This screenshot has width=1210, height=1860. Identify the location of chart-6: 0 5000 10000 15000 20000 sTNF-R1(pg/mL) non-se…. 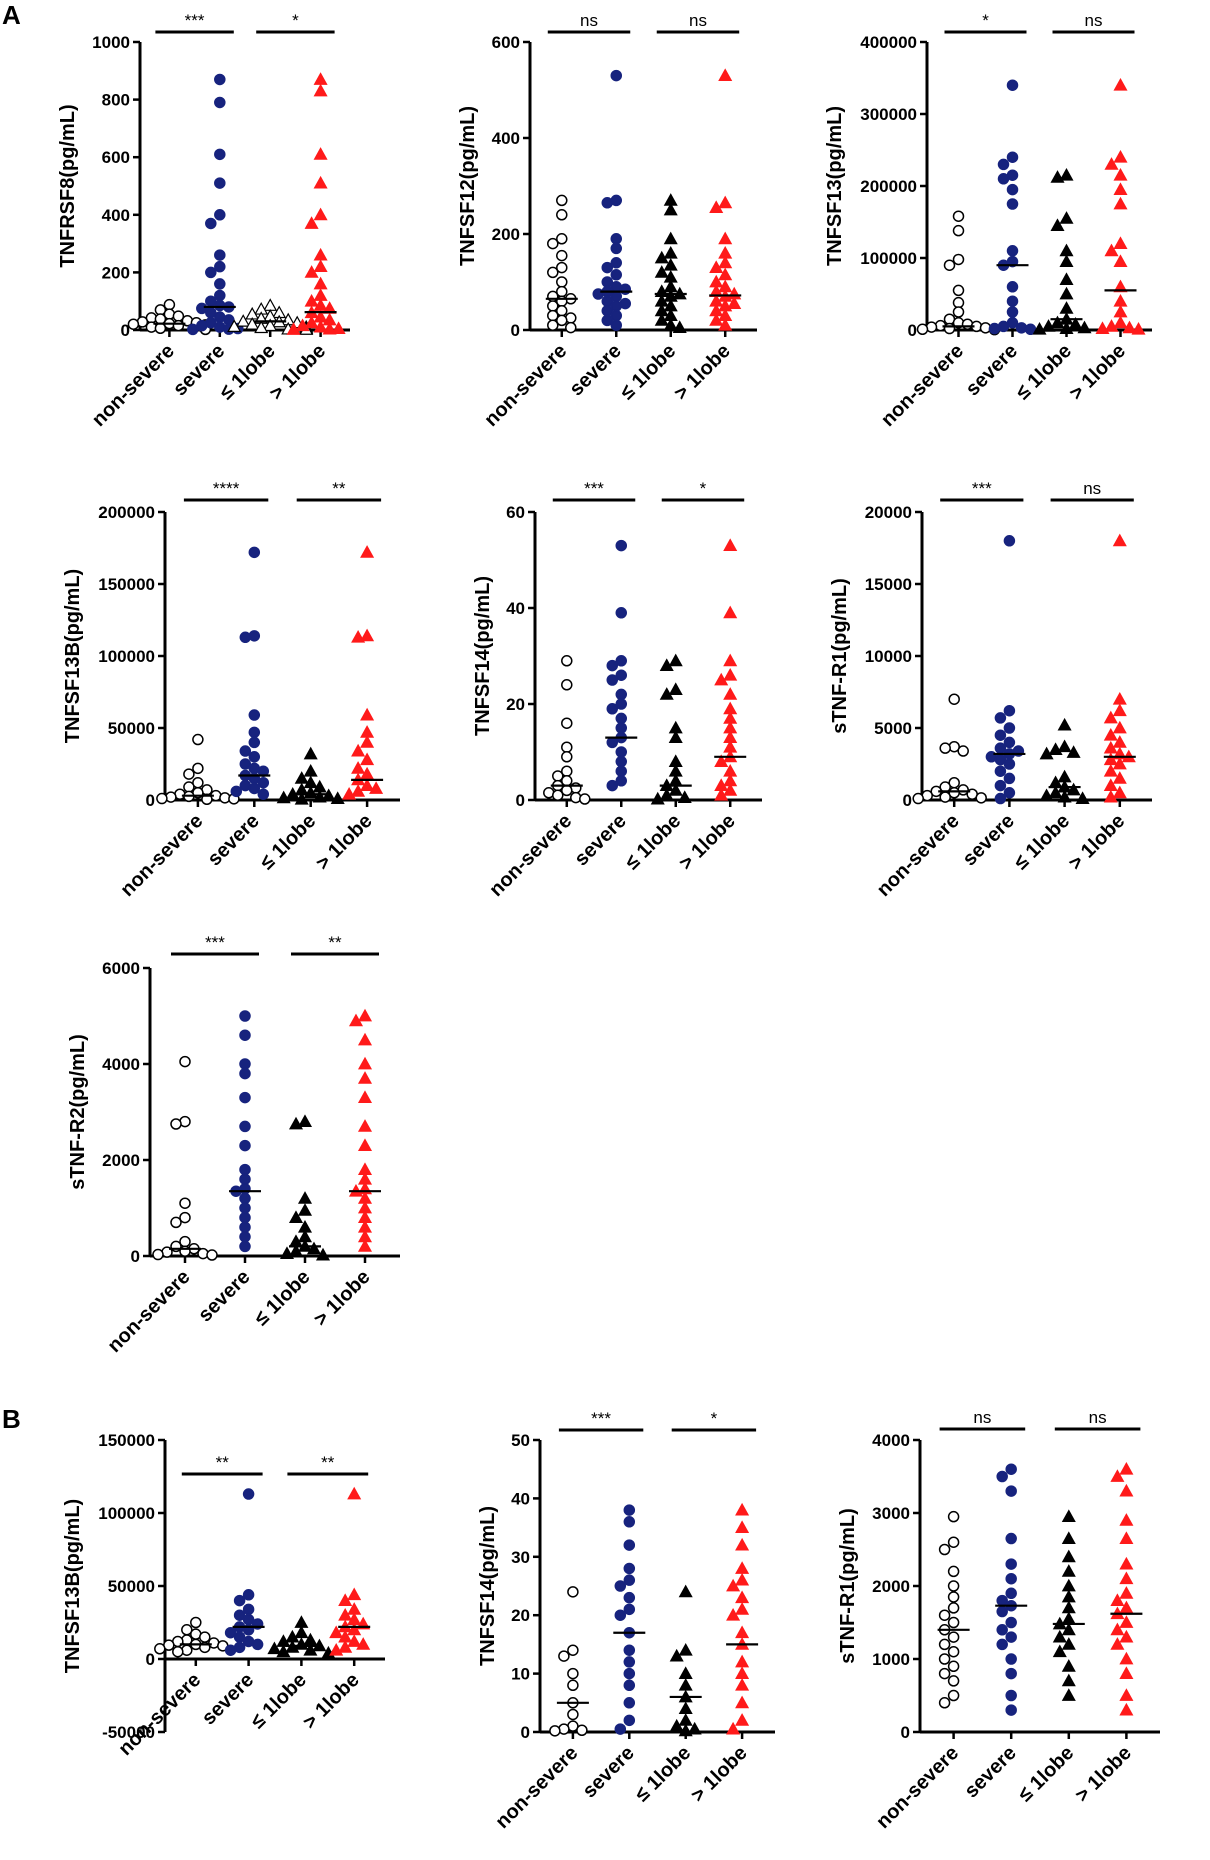
(990, 690).